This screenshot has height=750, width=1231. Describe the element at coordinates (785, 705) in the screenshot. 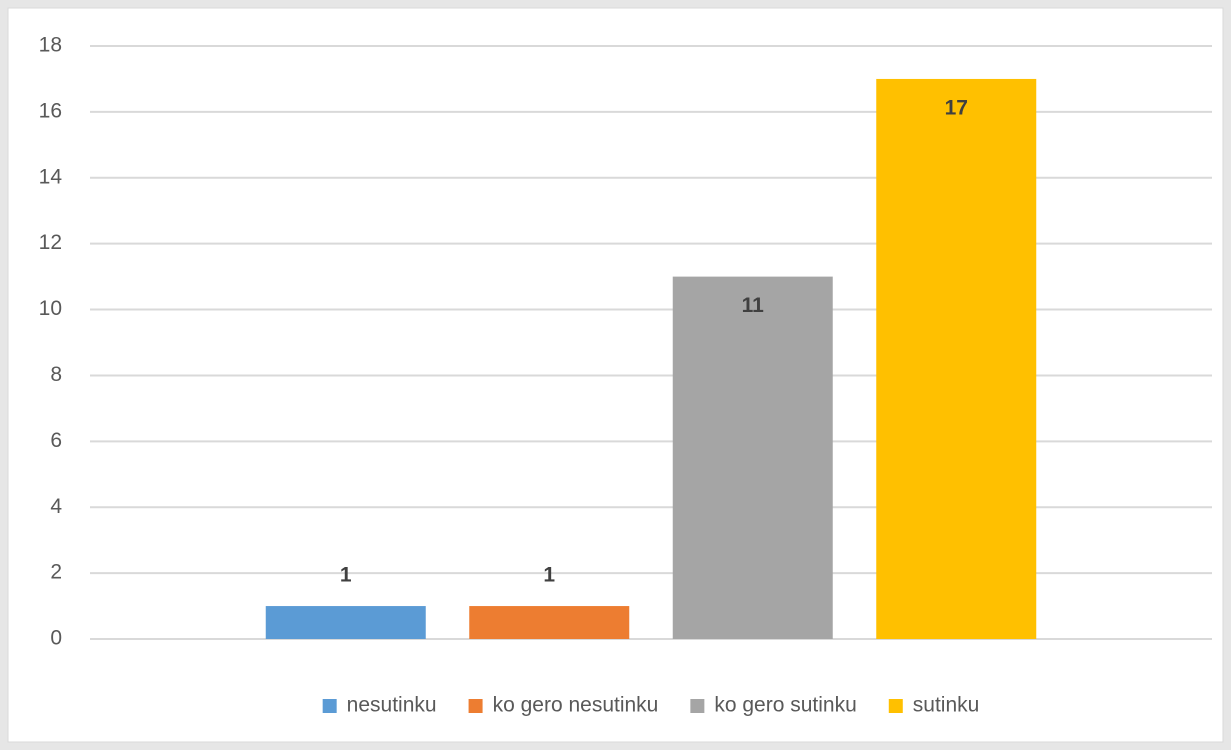

I see `legend-label: ko gero sutinku` at that location.